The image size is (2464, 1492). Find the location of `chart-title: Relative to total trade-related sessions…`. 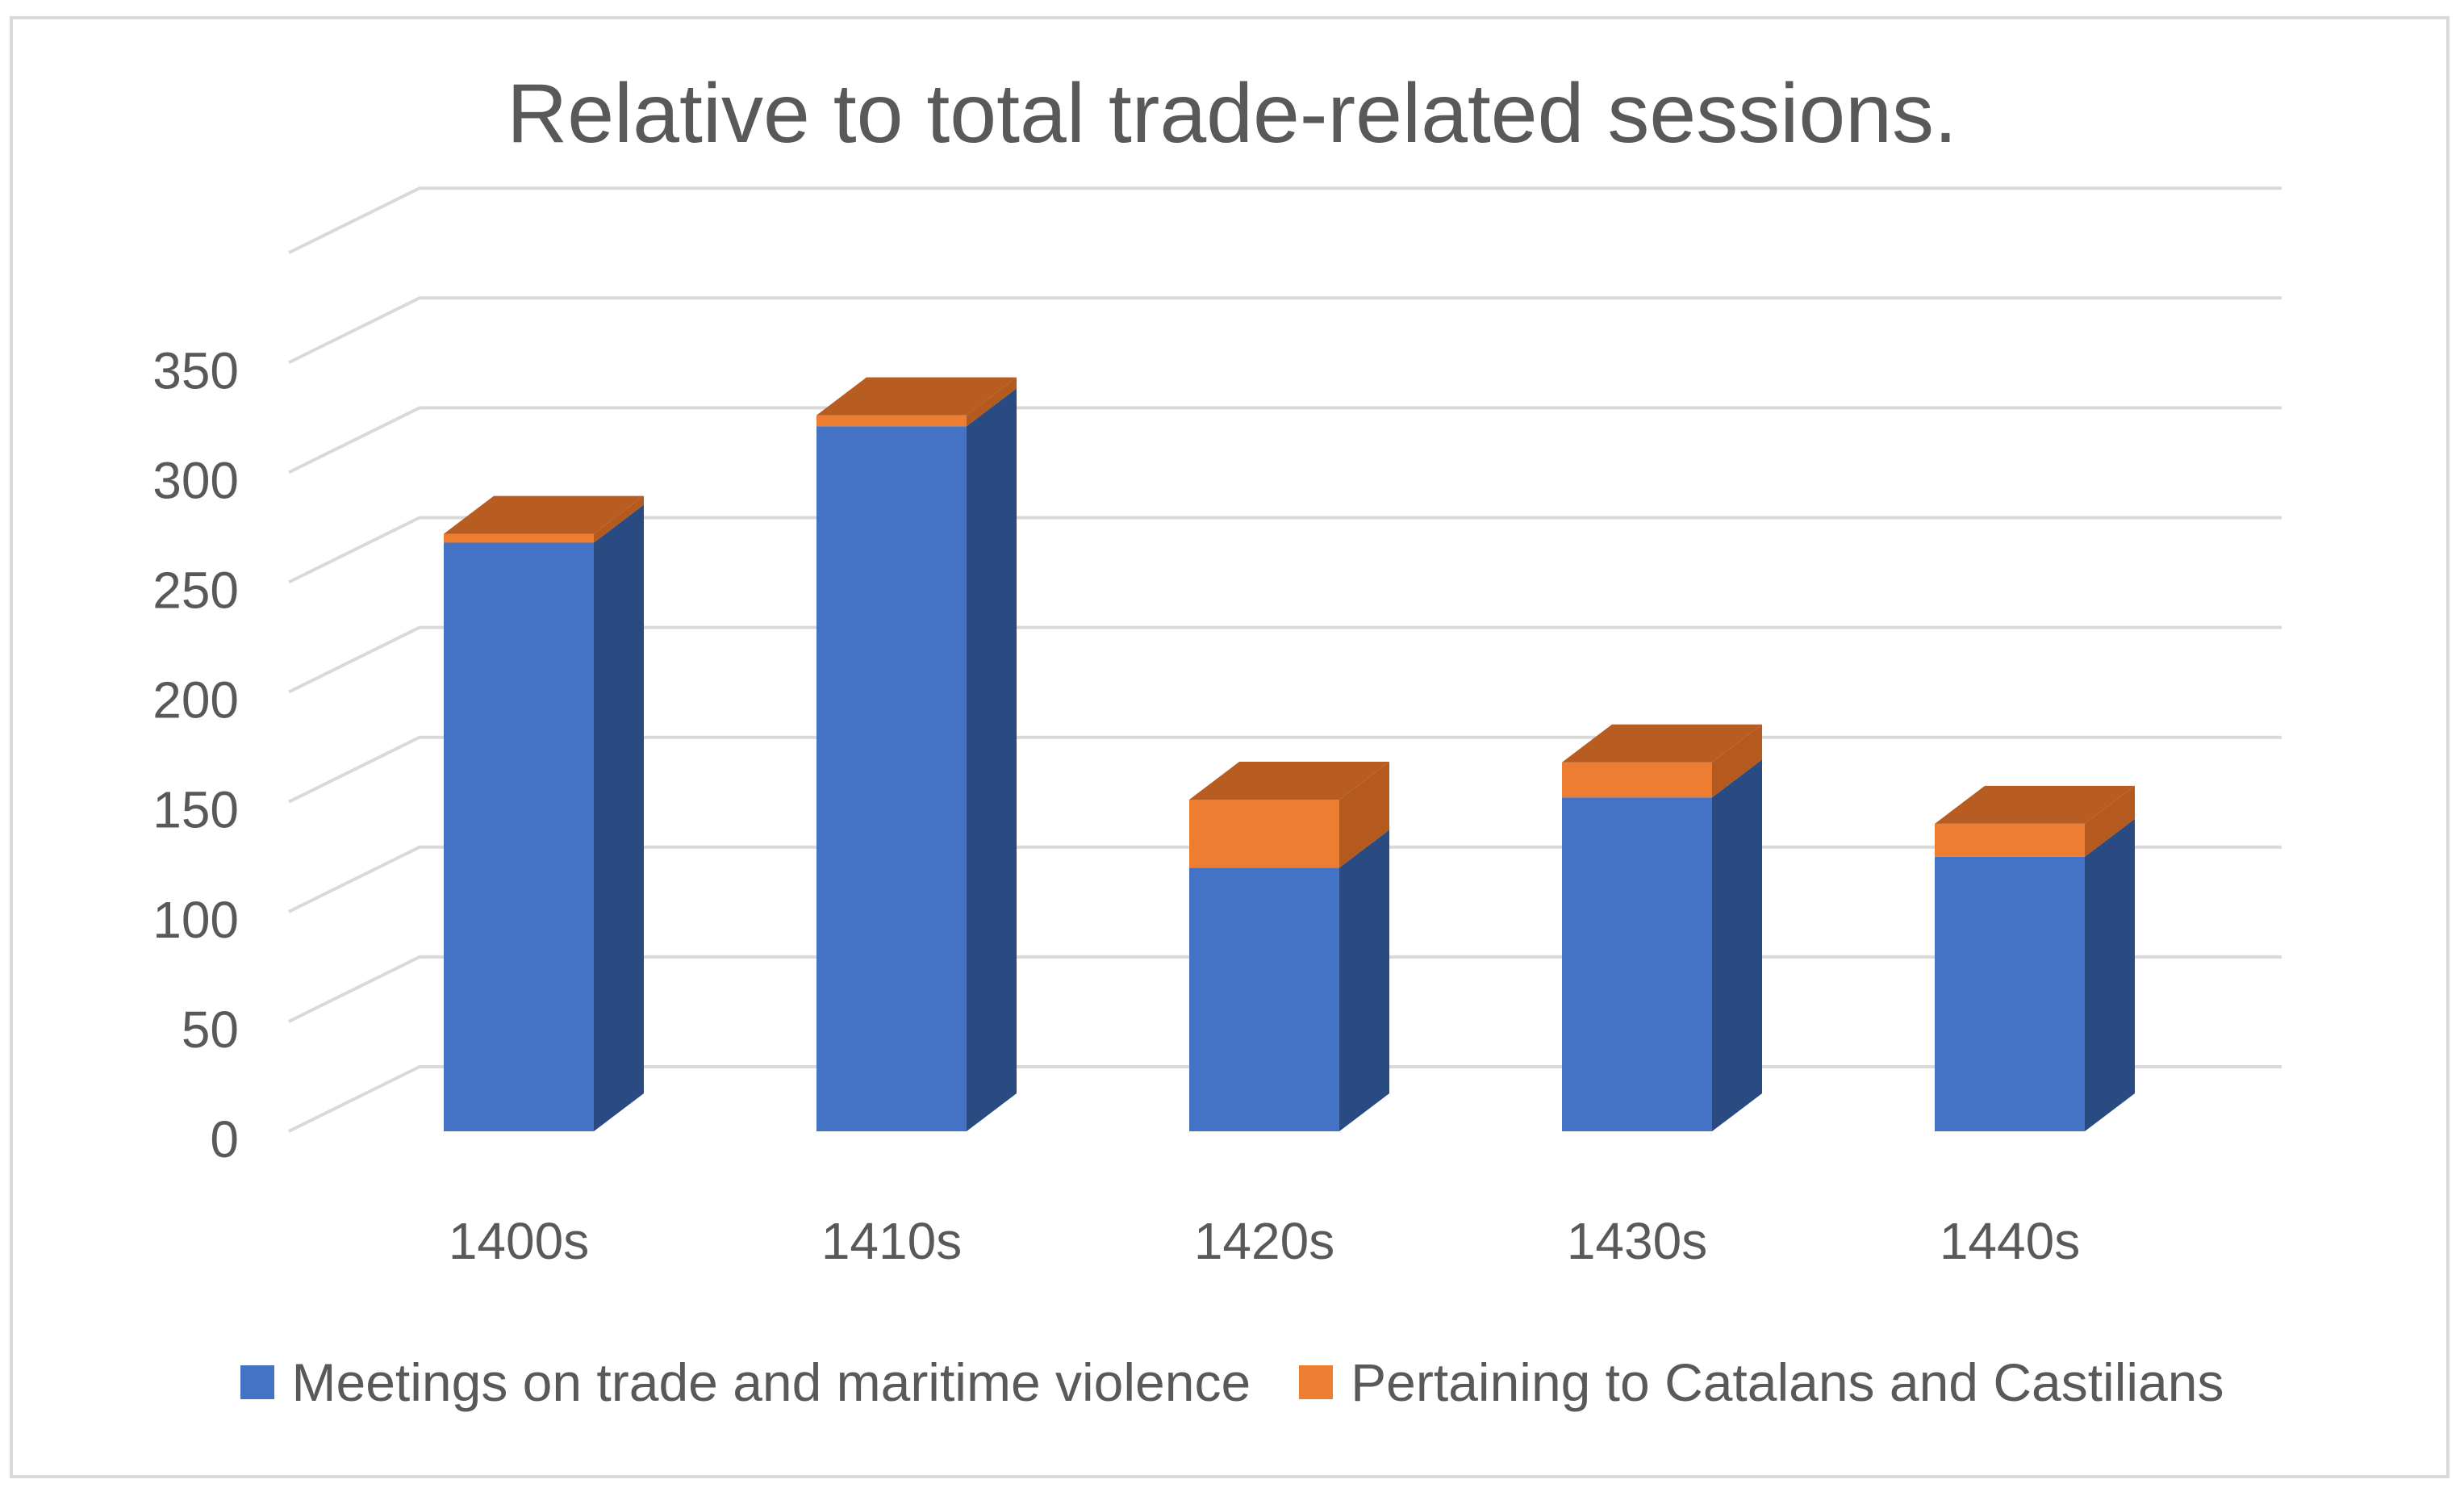

chart-title: Relative to total trade-related sessions… is located at coordinates (1232, 114).